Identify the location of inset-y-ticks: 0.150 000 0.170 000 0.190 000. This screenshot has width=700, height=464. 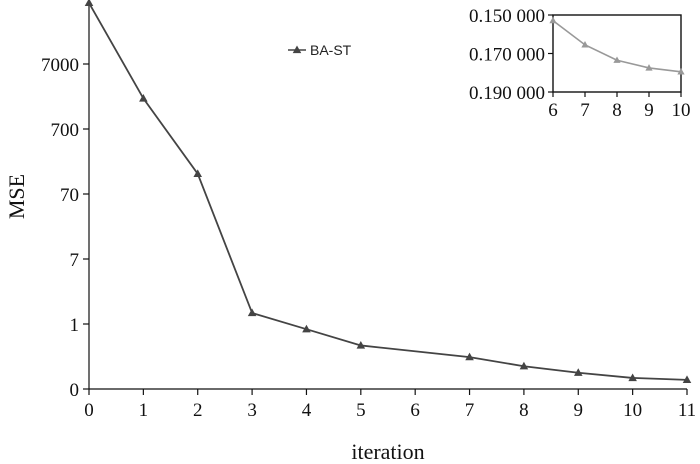
(511, 55).